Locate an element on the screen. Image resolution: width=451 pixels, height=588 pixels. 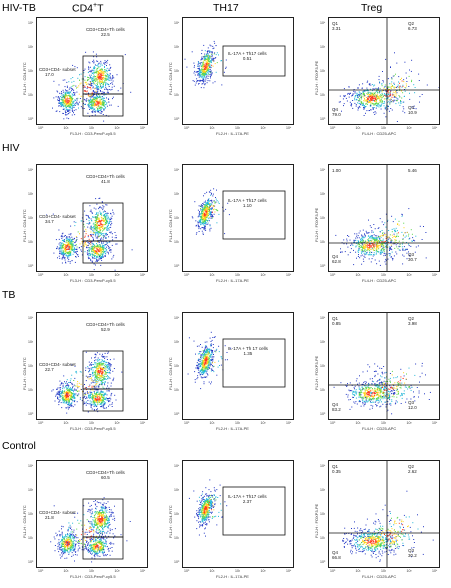
cd4-plot-row4-gate-subset is located at coordinates (103, 548).